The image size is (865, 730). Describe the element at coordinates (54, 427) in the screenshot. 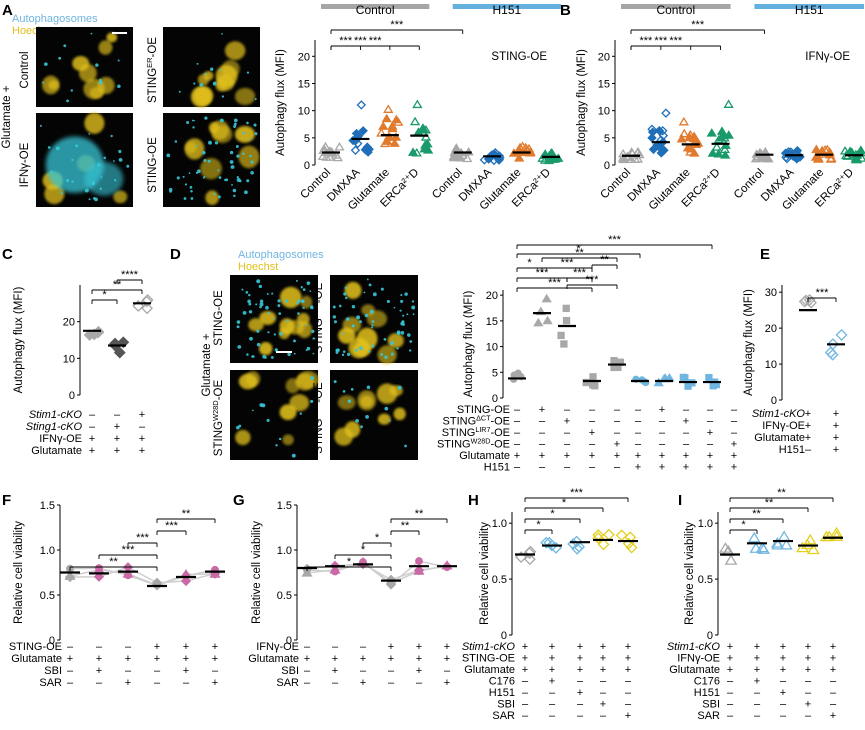

I see `condition-label: Sting1-cKO` at that location.